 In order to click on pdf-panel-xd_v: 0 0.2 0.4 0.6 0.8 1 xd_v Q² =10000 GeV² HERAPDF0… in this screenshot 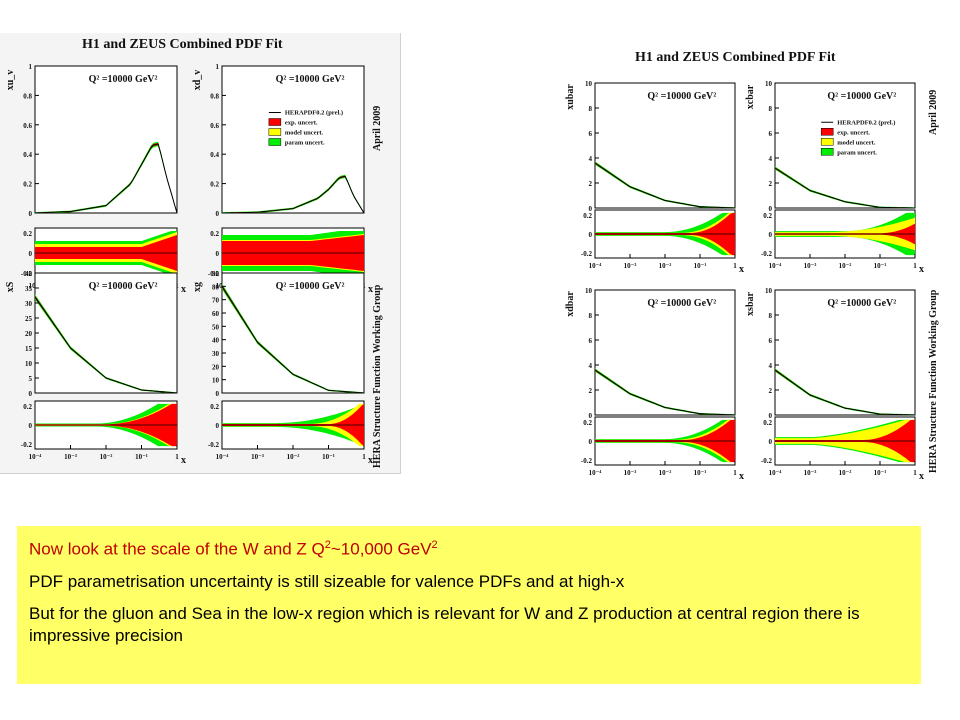, I will do `click(282, 179)`.